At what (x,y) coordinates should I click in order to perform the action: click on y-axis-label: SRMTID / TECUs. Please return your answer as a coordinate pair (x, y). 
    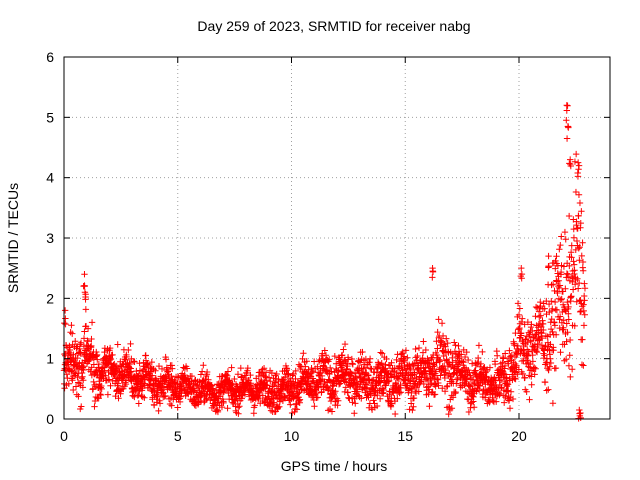
    Looking at the image, I should click on (13, 238).